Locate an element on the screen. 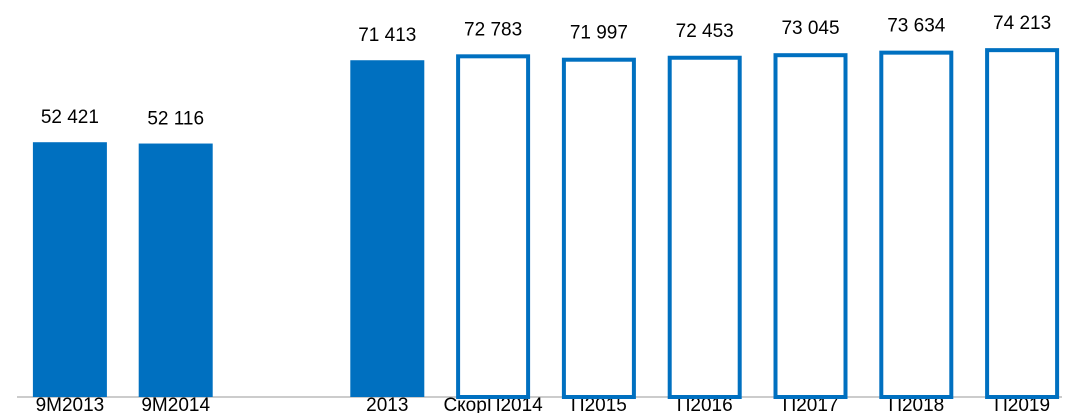 The height and width of the screenshot is (413, 1067). x-tick-label: П2016 is located at coordinates (705, 404).